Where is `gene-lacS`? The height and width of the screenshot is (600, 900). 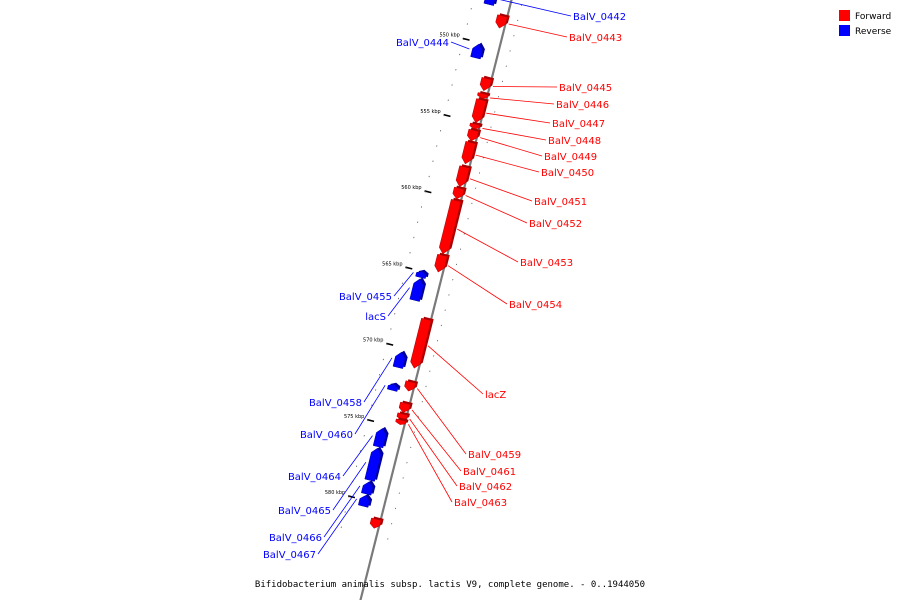
gene-lacS is located at coordinates (417, 289).